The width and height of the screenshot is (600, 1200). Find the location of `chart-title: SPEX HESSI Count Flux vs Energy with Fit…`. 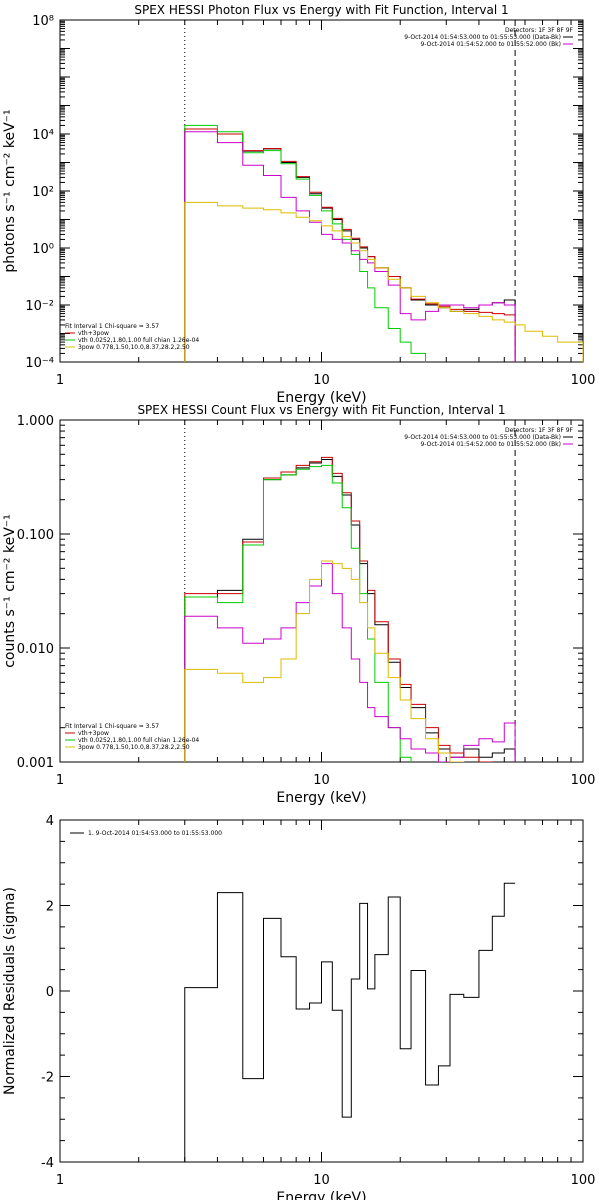

chart-title: SPEX HESSI Count Flux vs Energy with Fit… is located at coordinates (321, 410).